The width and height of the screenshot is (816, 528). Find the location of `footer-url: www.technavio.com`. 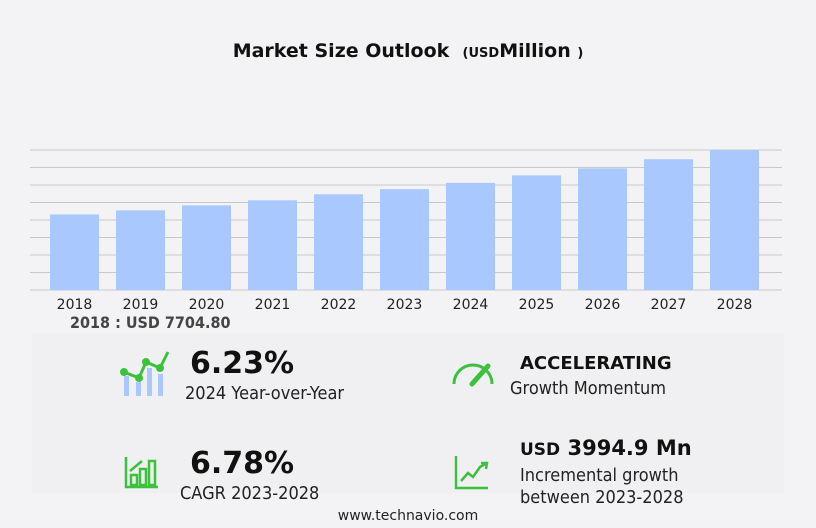

footer-url: www.technavio.com is located at coordinates (408, 516).